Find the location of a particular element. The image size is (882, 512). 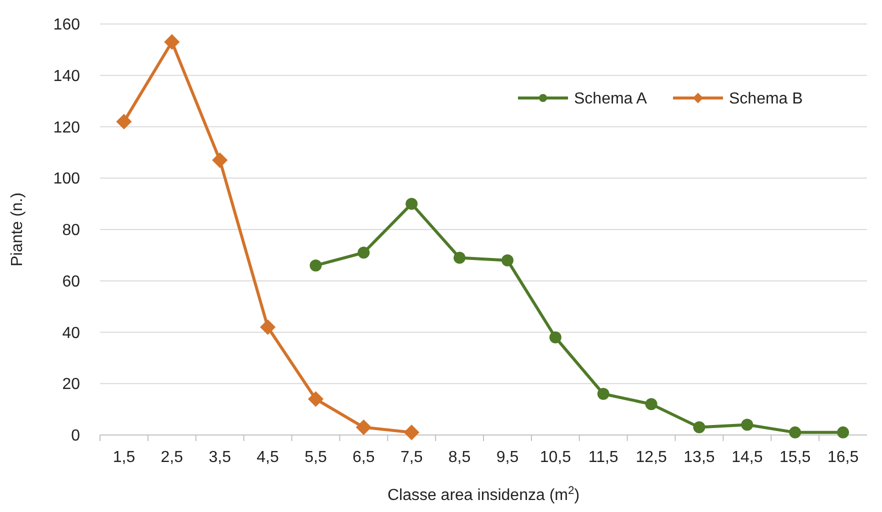

x-tick-label: 3,5 is located at coordinates (220, 457).